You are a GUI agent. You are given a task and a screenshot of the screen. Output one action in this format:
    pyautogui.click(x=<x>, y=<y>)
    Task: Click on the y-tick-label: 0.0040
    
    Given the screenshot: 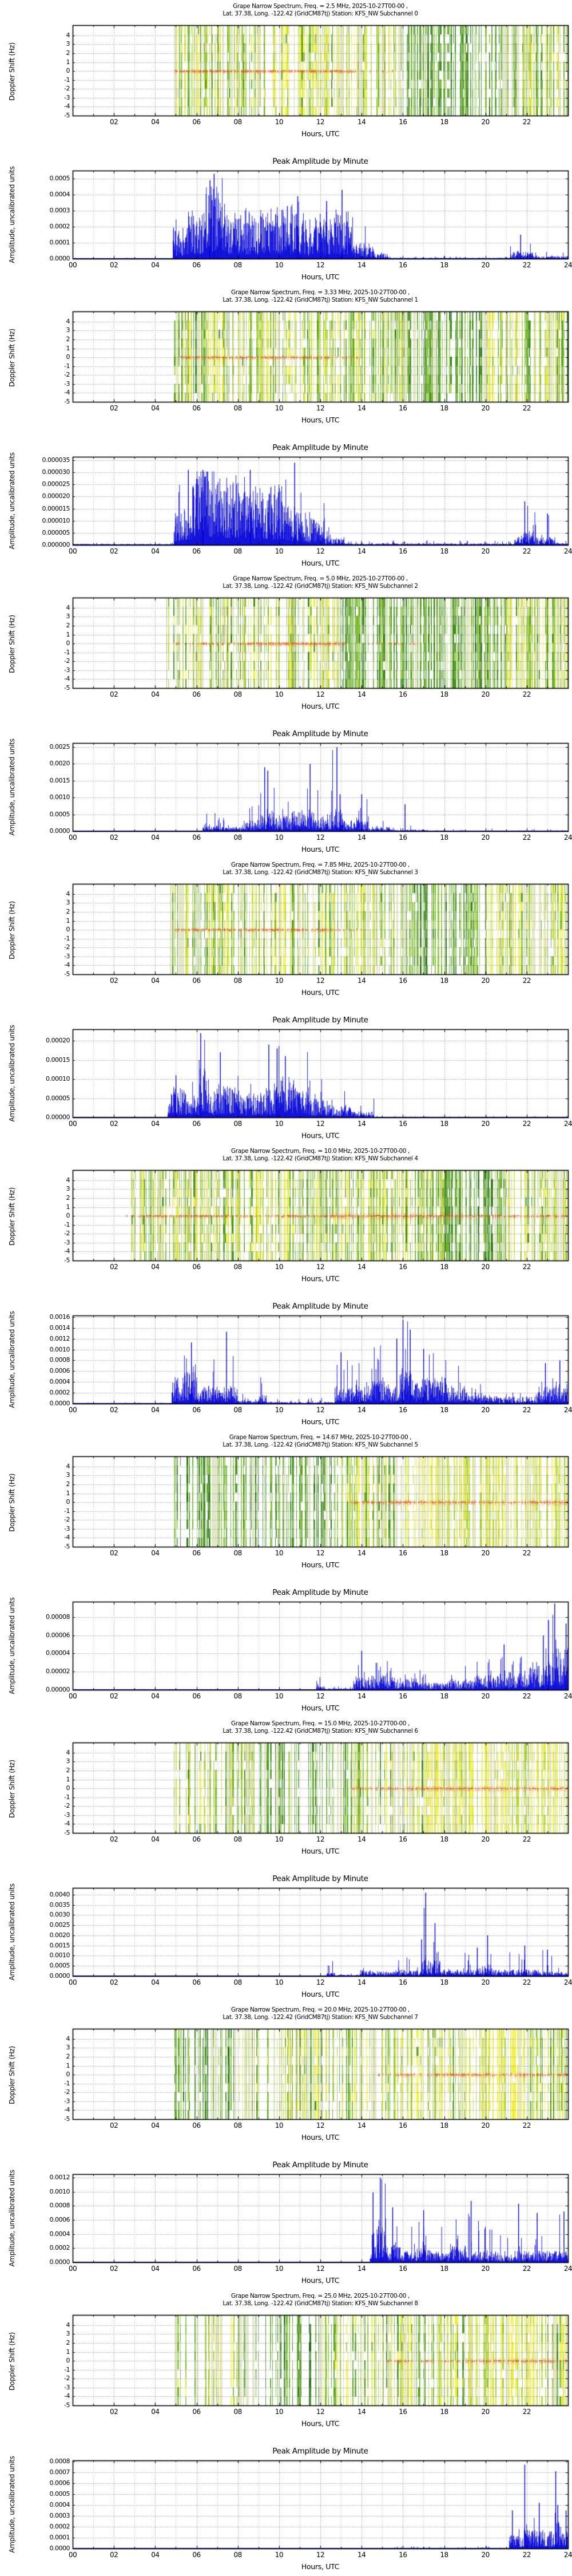 What is the action you would take?
    pyautogui.click(x=59, y=1894)
    